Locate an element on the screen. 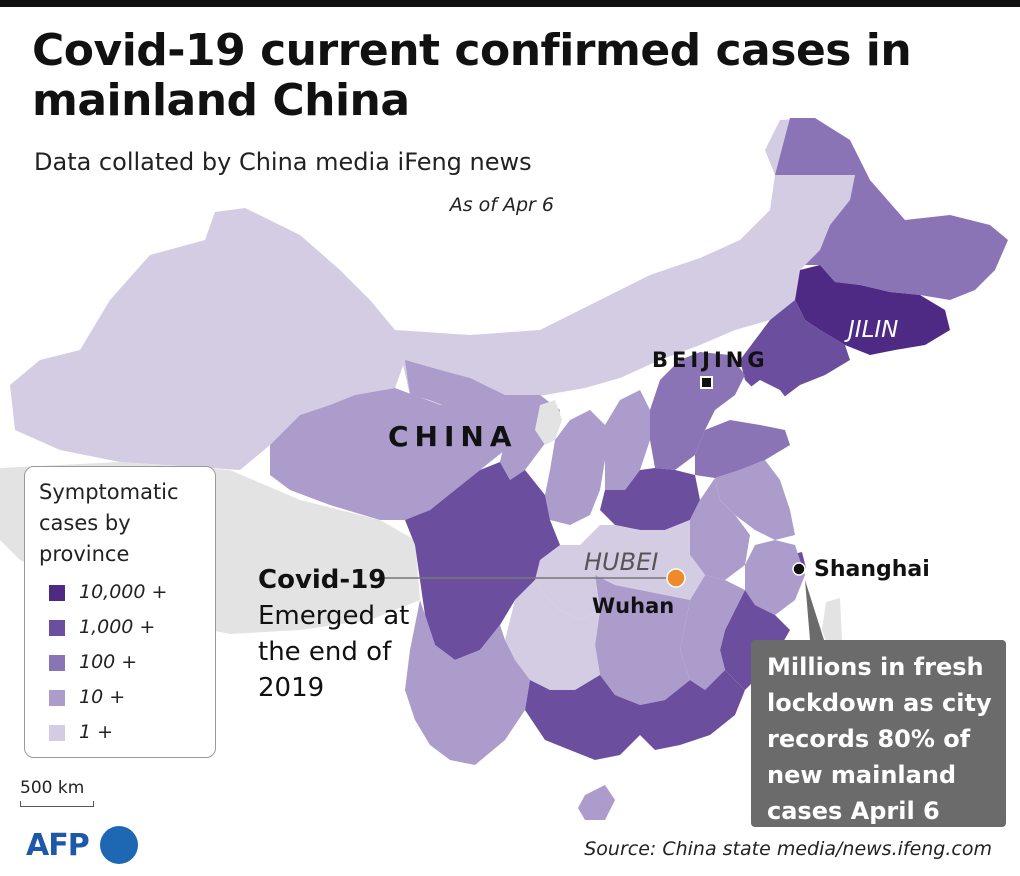  top-rule is located at coordinates (510, 3).